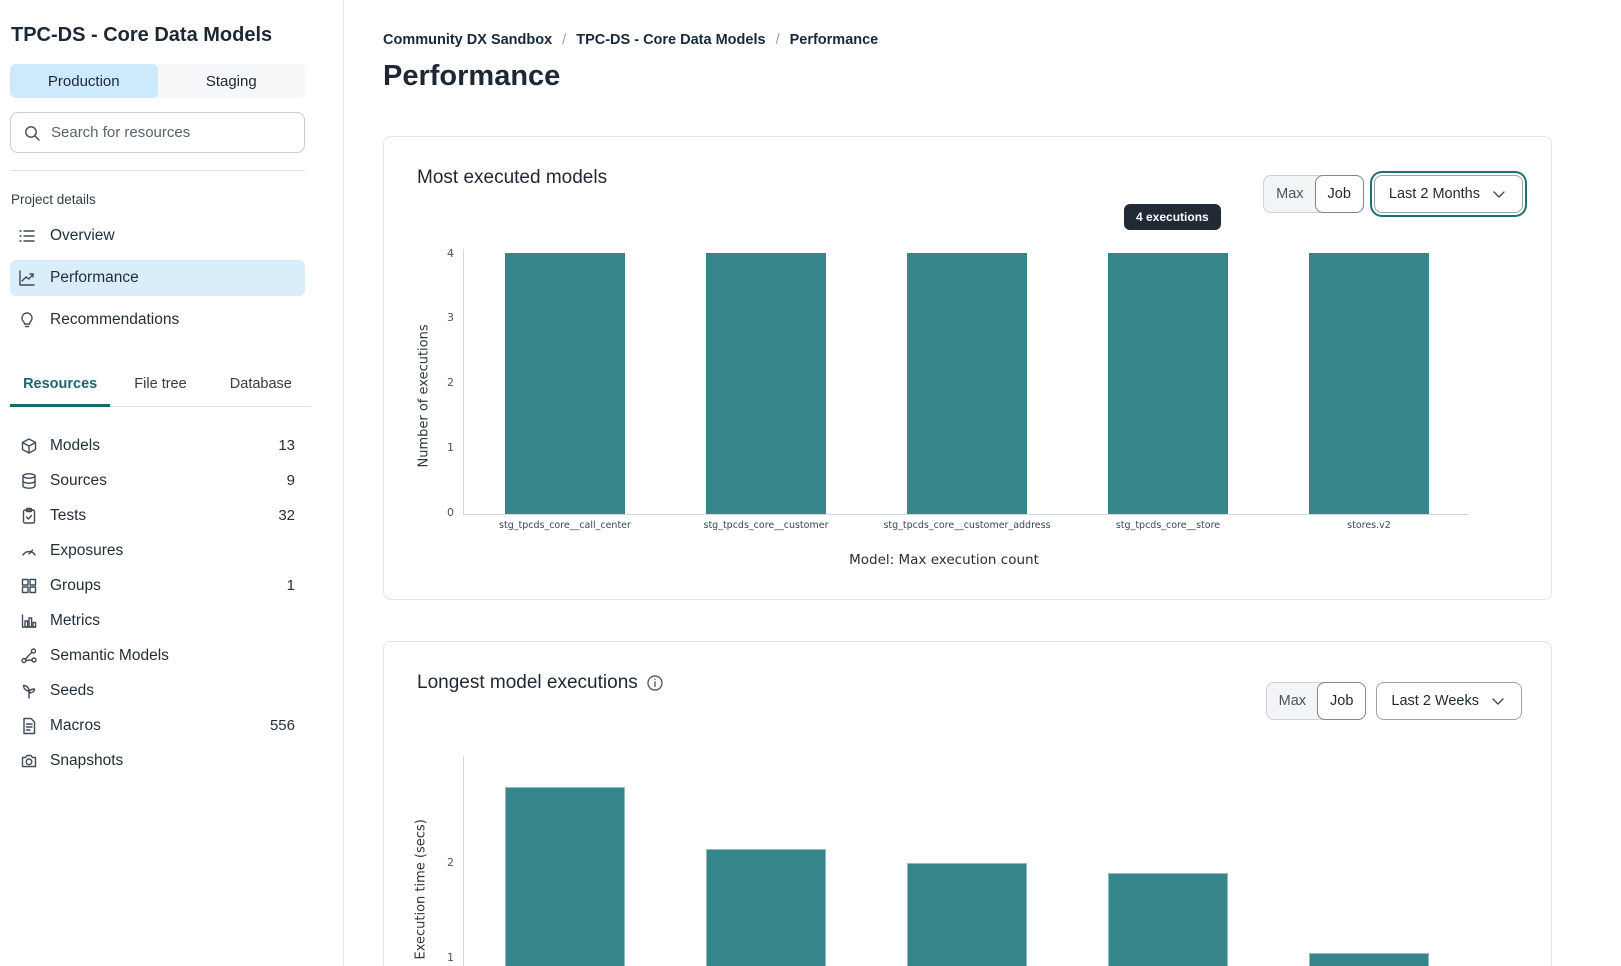  Describe the element at coordinates (944, 560) in the screenshot. I see `x-axis-title: Model: Max execution count` at that location.